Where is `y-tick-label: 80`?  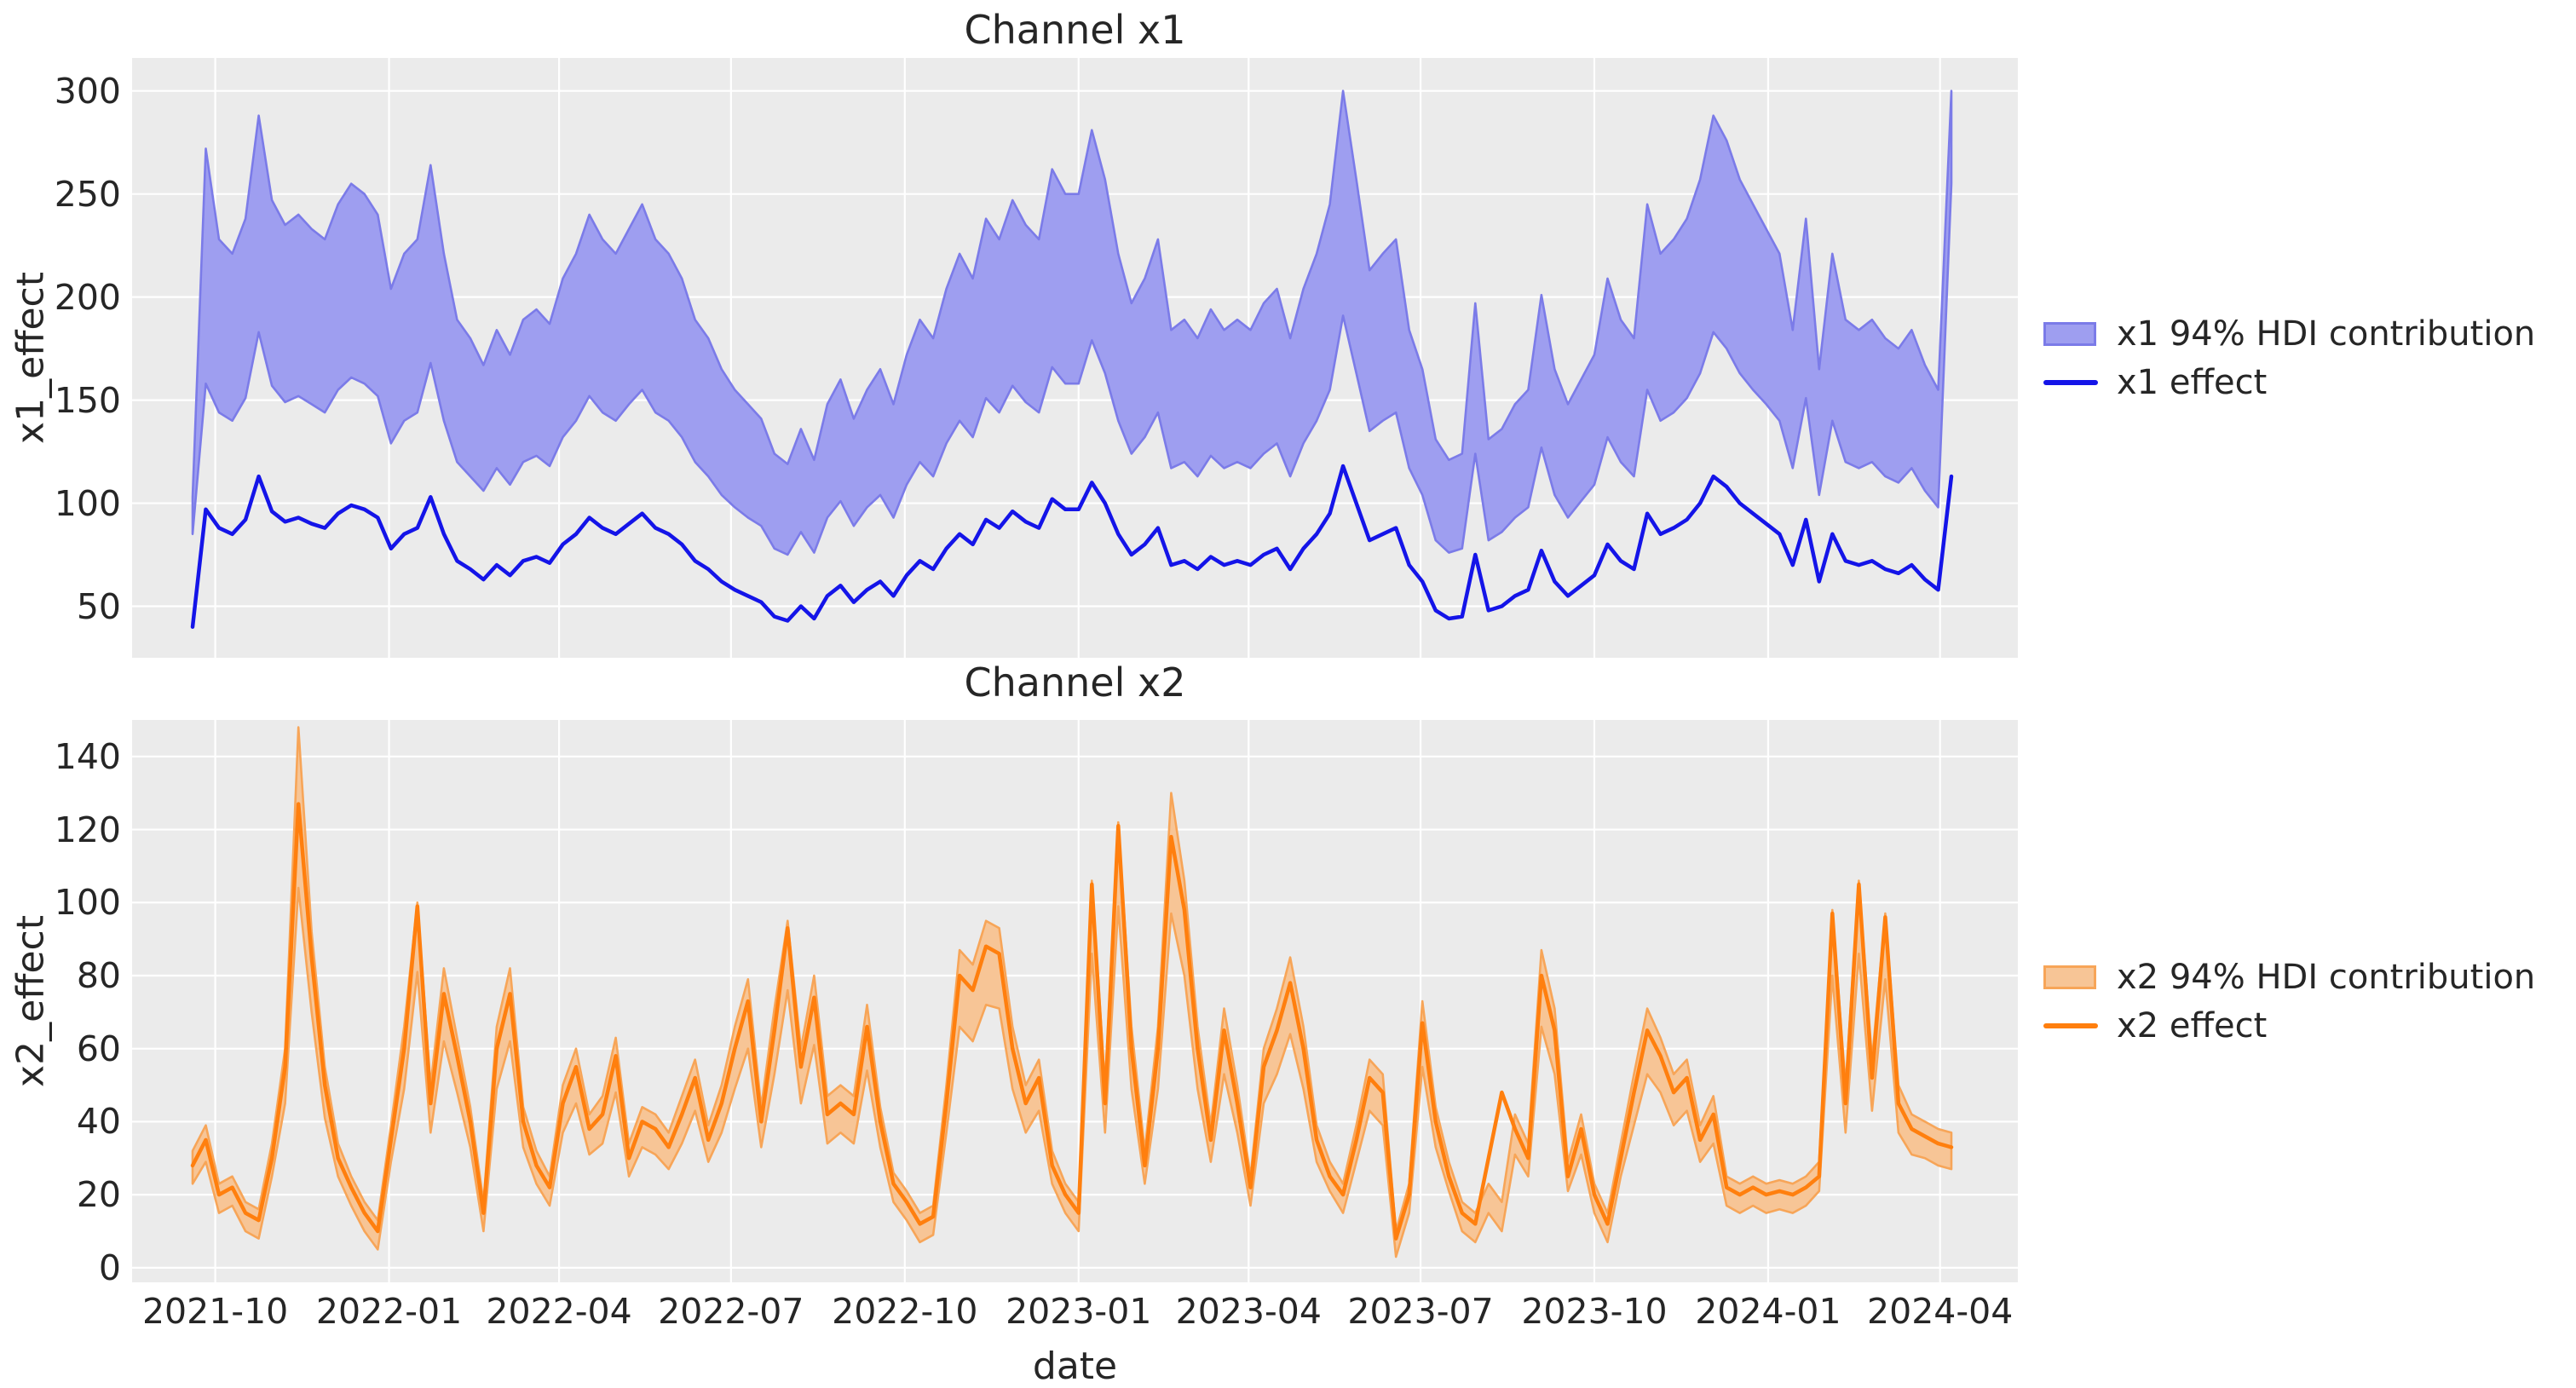
y-tick-label: 80 is located at coordinates (98, 976).